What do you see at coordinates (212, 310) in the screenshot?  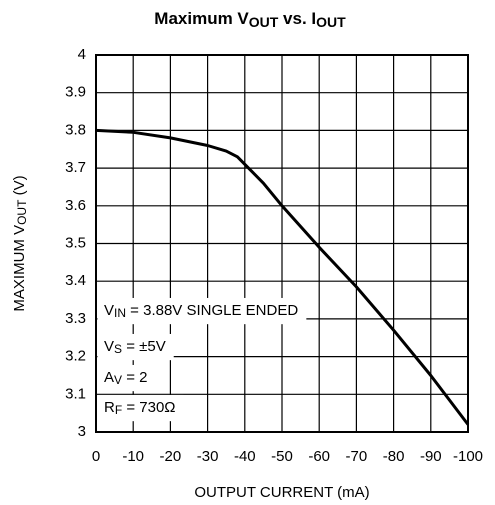 I see `annotation-part: = 3.88V SINGLE ENDED` at bounding box center [212, 310].